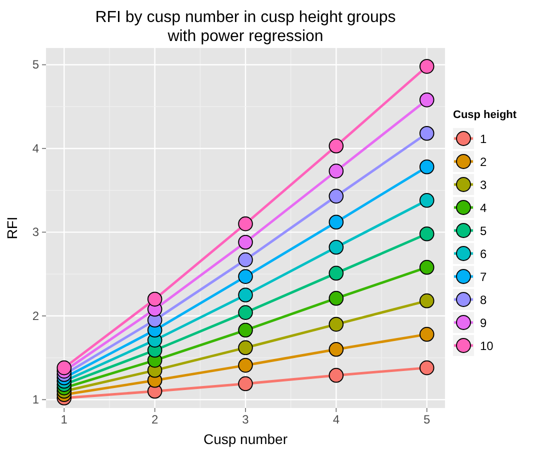  What do you see at coordinates (64, 419) in the screenshot?
I see `x-tick-label: 1` at bounding box center [64, 419].